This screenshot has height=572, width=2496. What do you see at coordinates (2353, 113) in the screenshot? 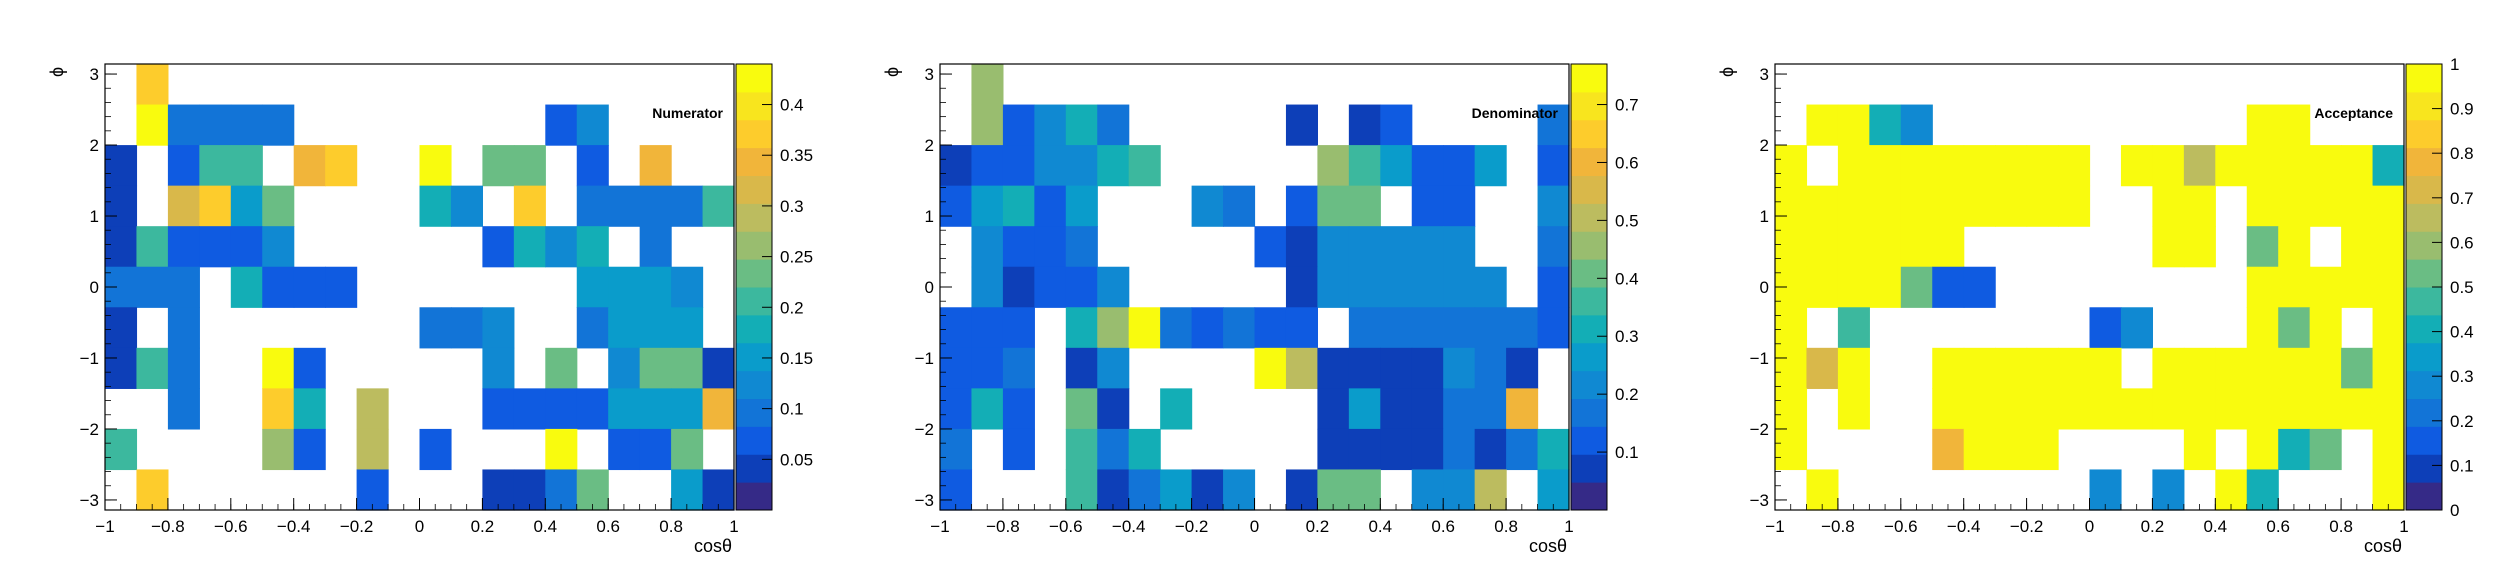
I see `chart-title: Acceptance` at bounding box center [2353, 113].